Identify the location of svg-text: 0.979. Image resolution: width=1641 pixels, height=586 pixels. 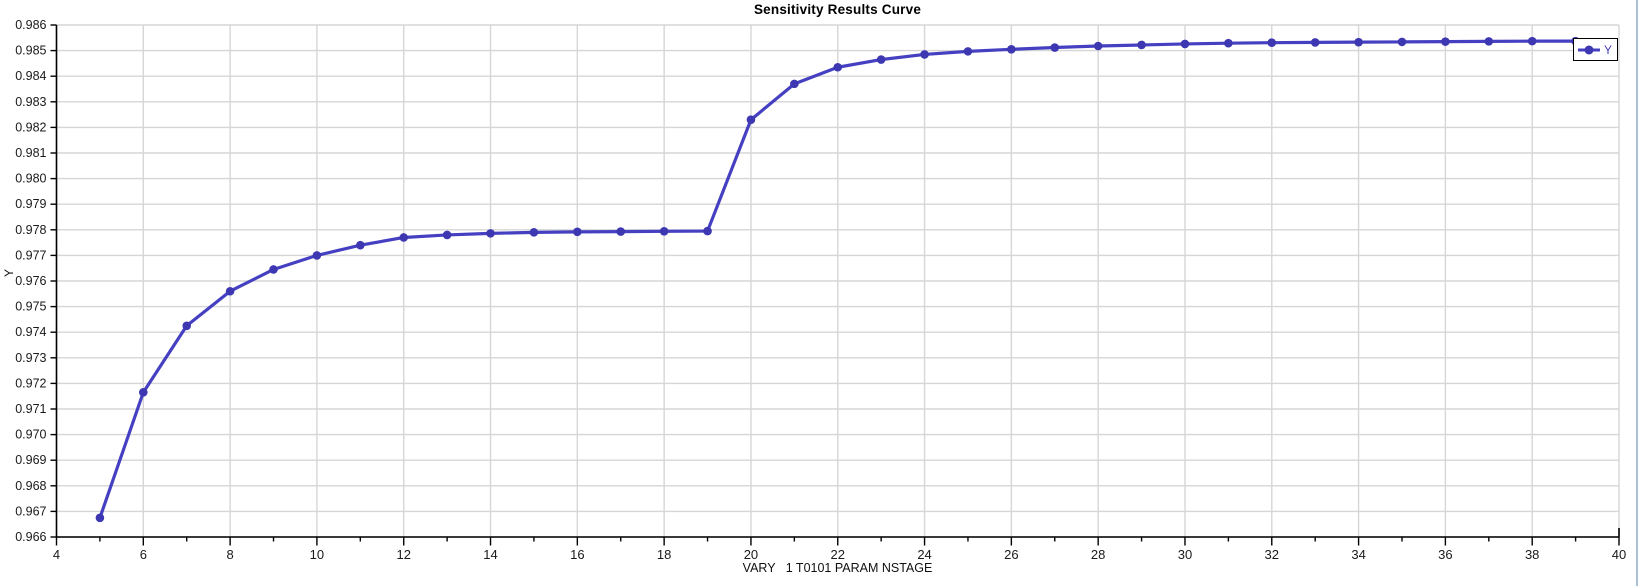
(30, 204).